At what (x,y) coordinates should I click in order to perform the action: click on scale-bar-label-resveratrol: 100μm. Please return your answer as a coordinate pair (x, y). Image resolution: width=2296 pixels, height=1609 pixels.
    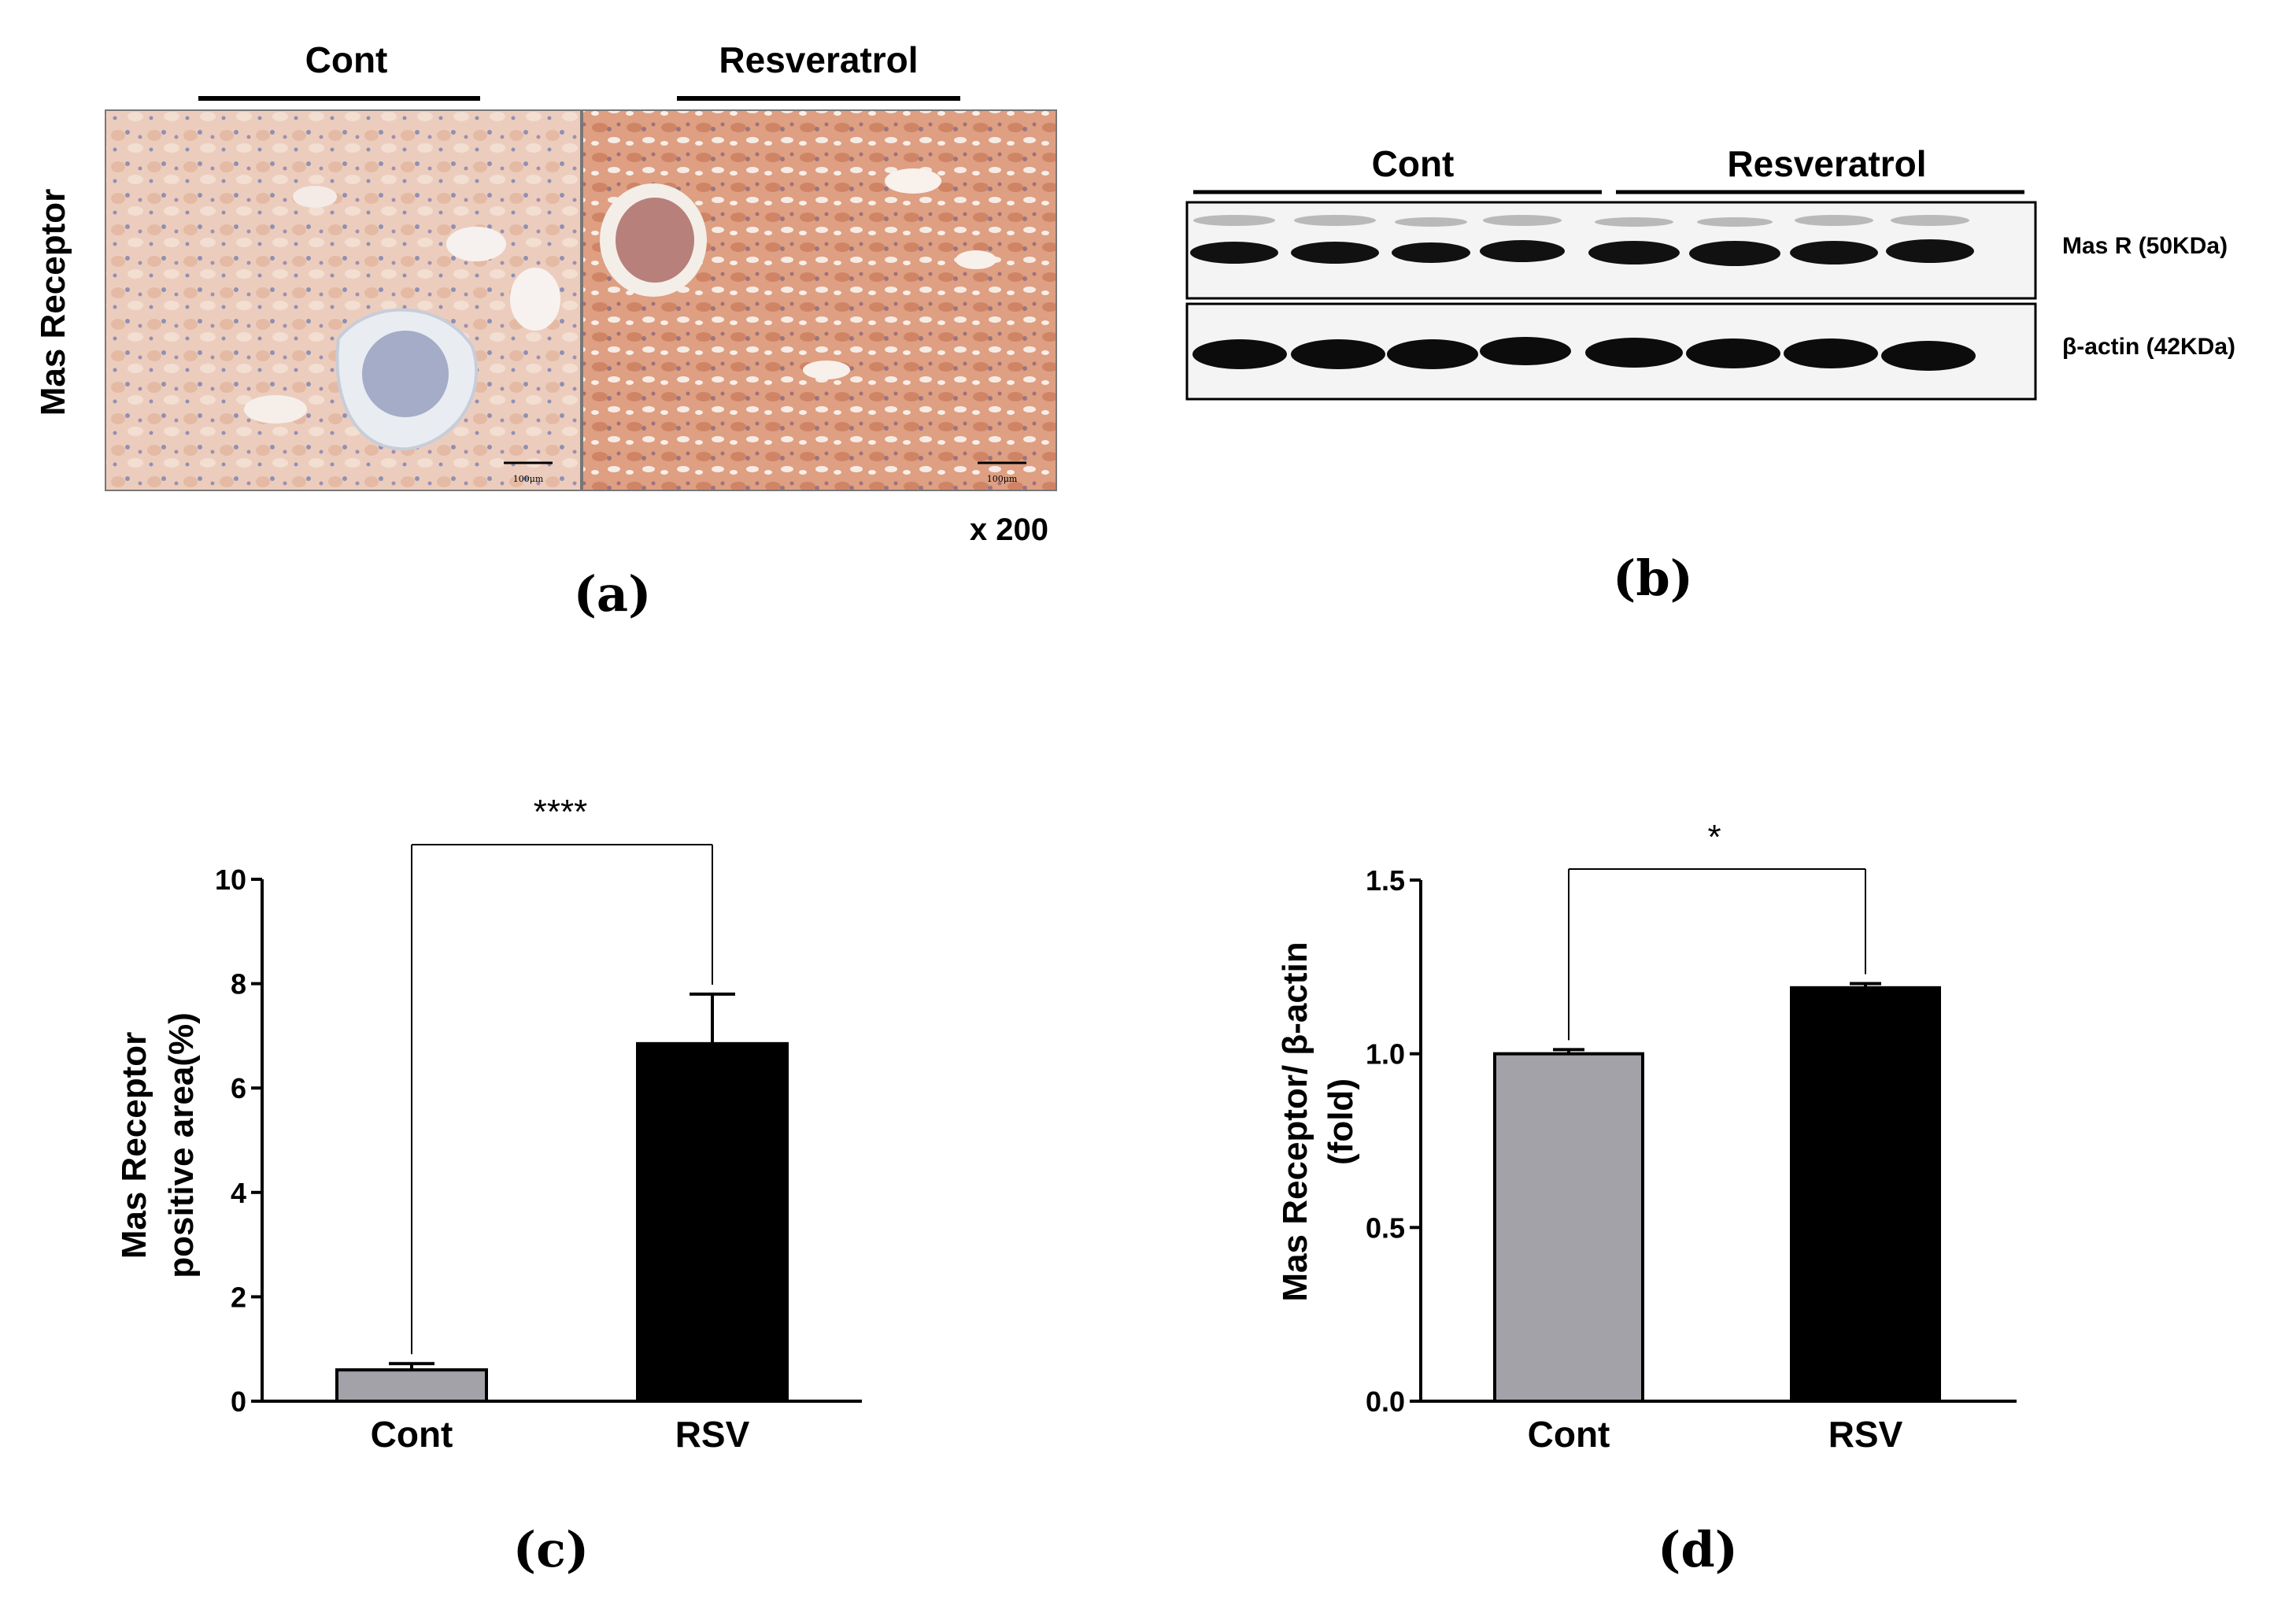
    Looking at the image, I should click on (1002, 479).